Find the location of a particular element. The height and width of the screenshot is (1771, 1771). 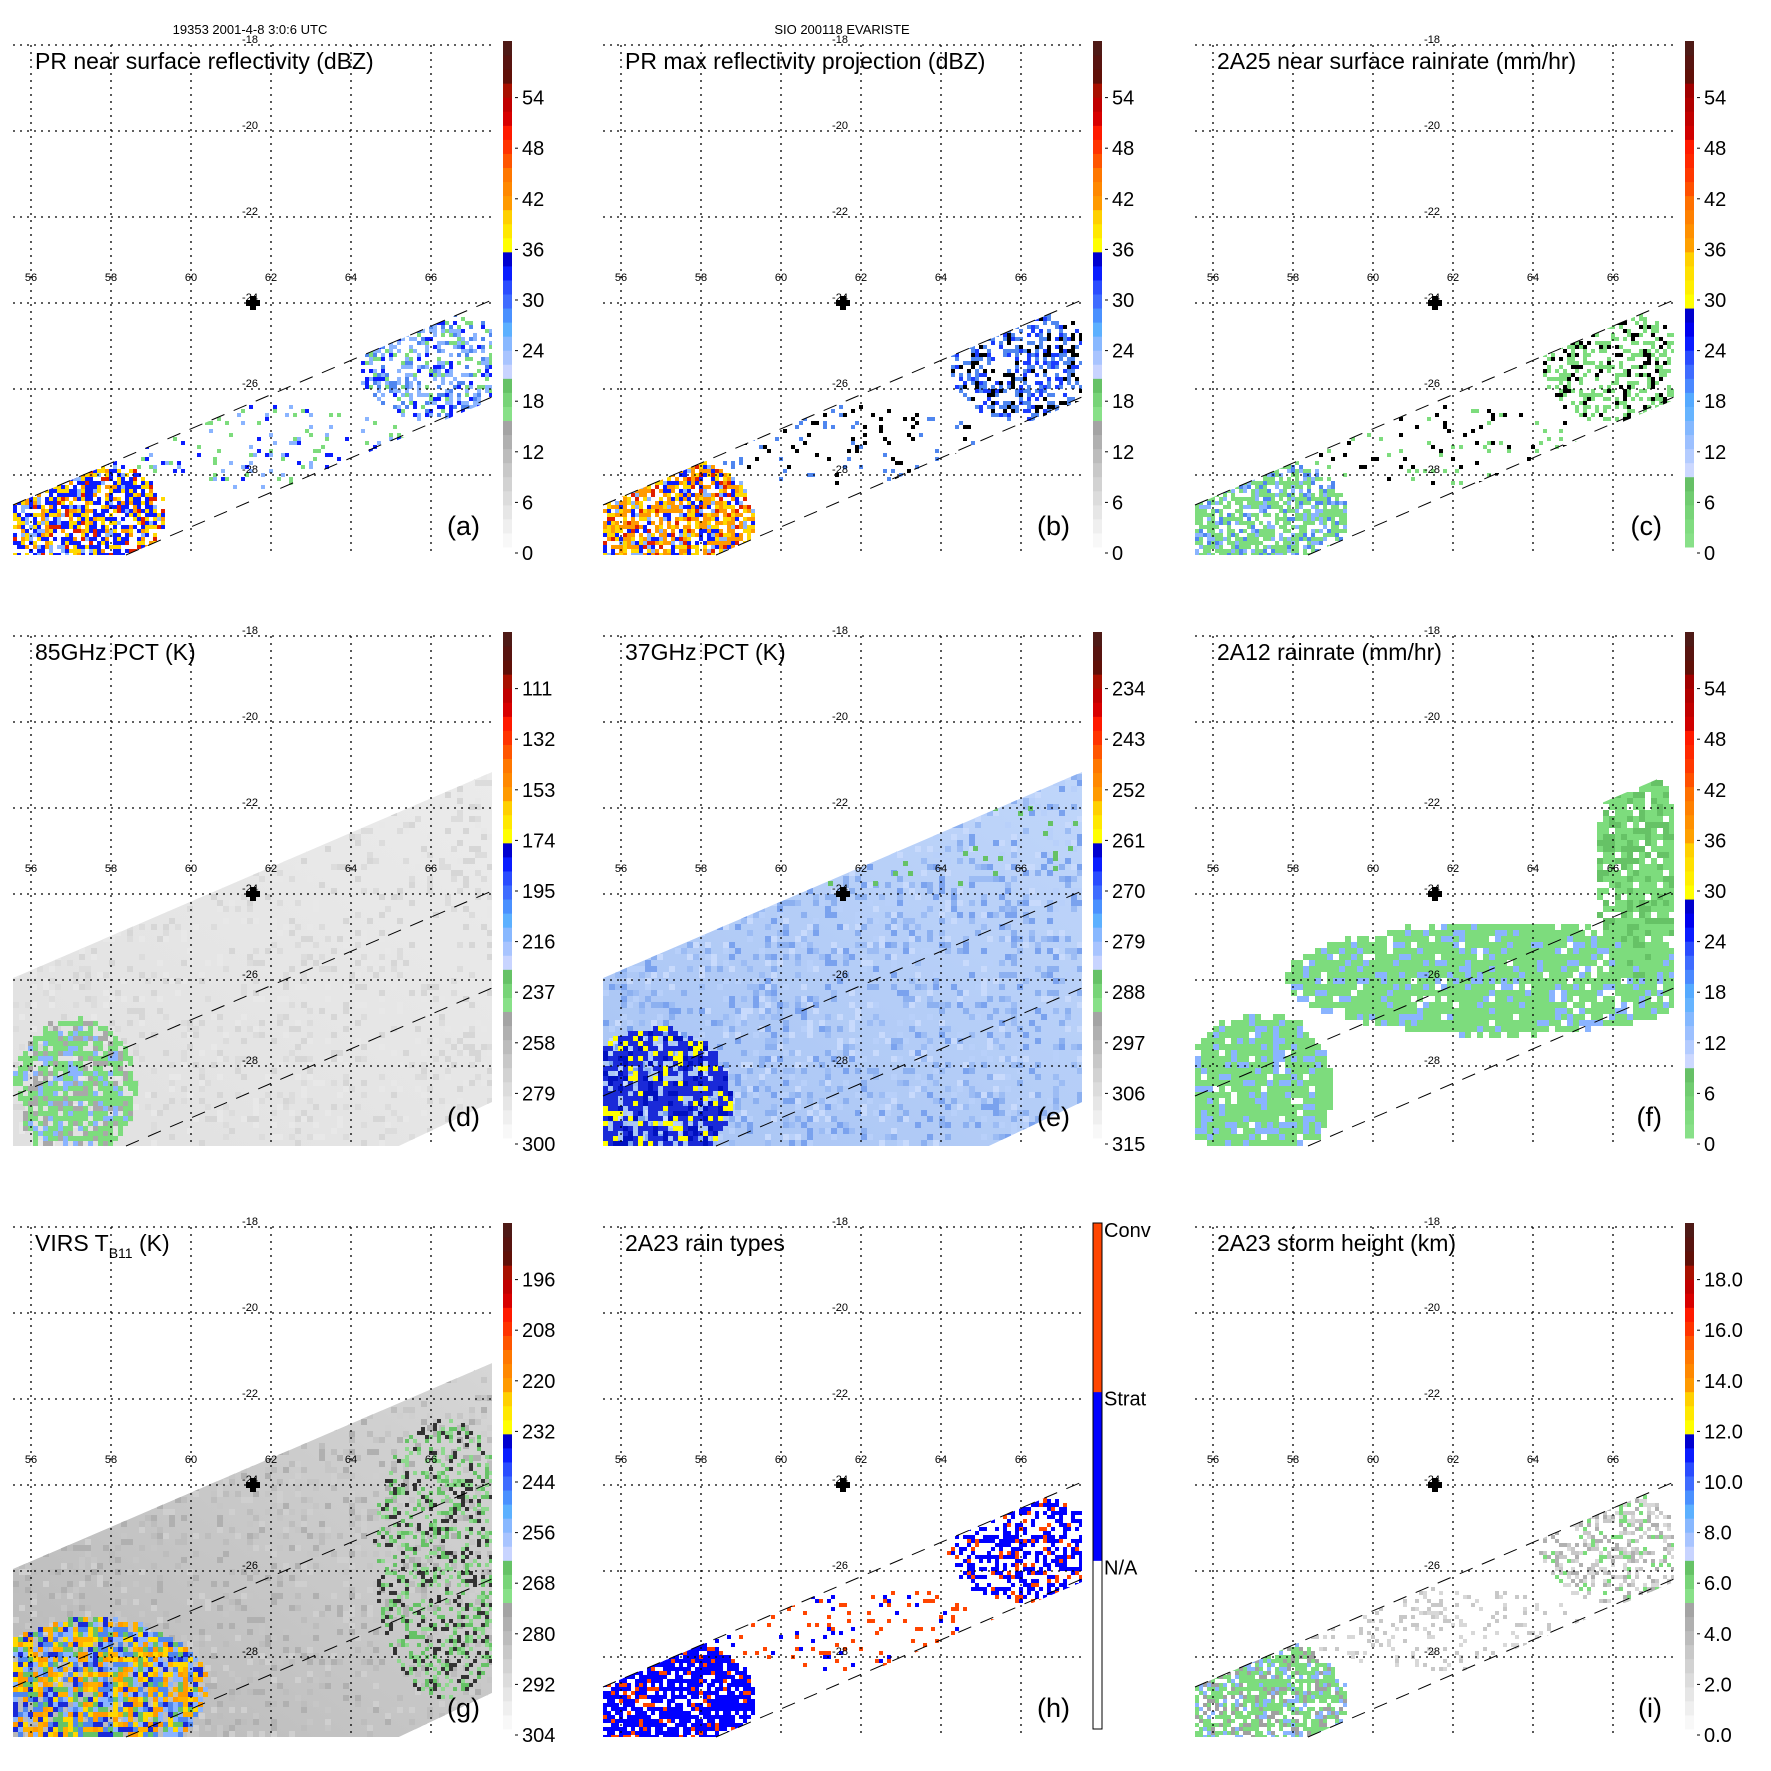

longitude-label: 66 is located at coordinates (1021, 278).